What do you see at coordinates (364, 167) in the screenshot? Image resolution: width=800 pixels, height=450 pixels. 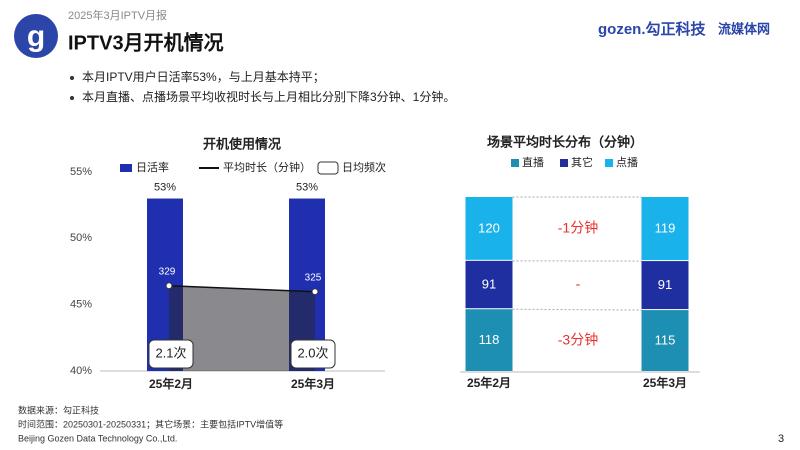 I see `legend-label: 日均频次` at bounding box center [364, 167].